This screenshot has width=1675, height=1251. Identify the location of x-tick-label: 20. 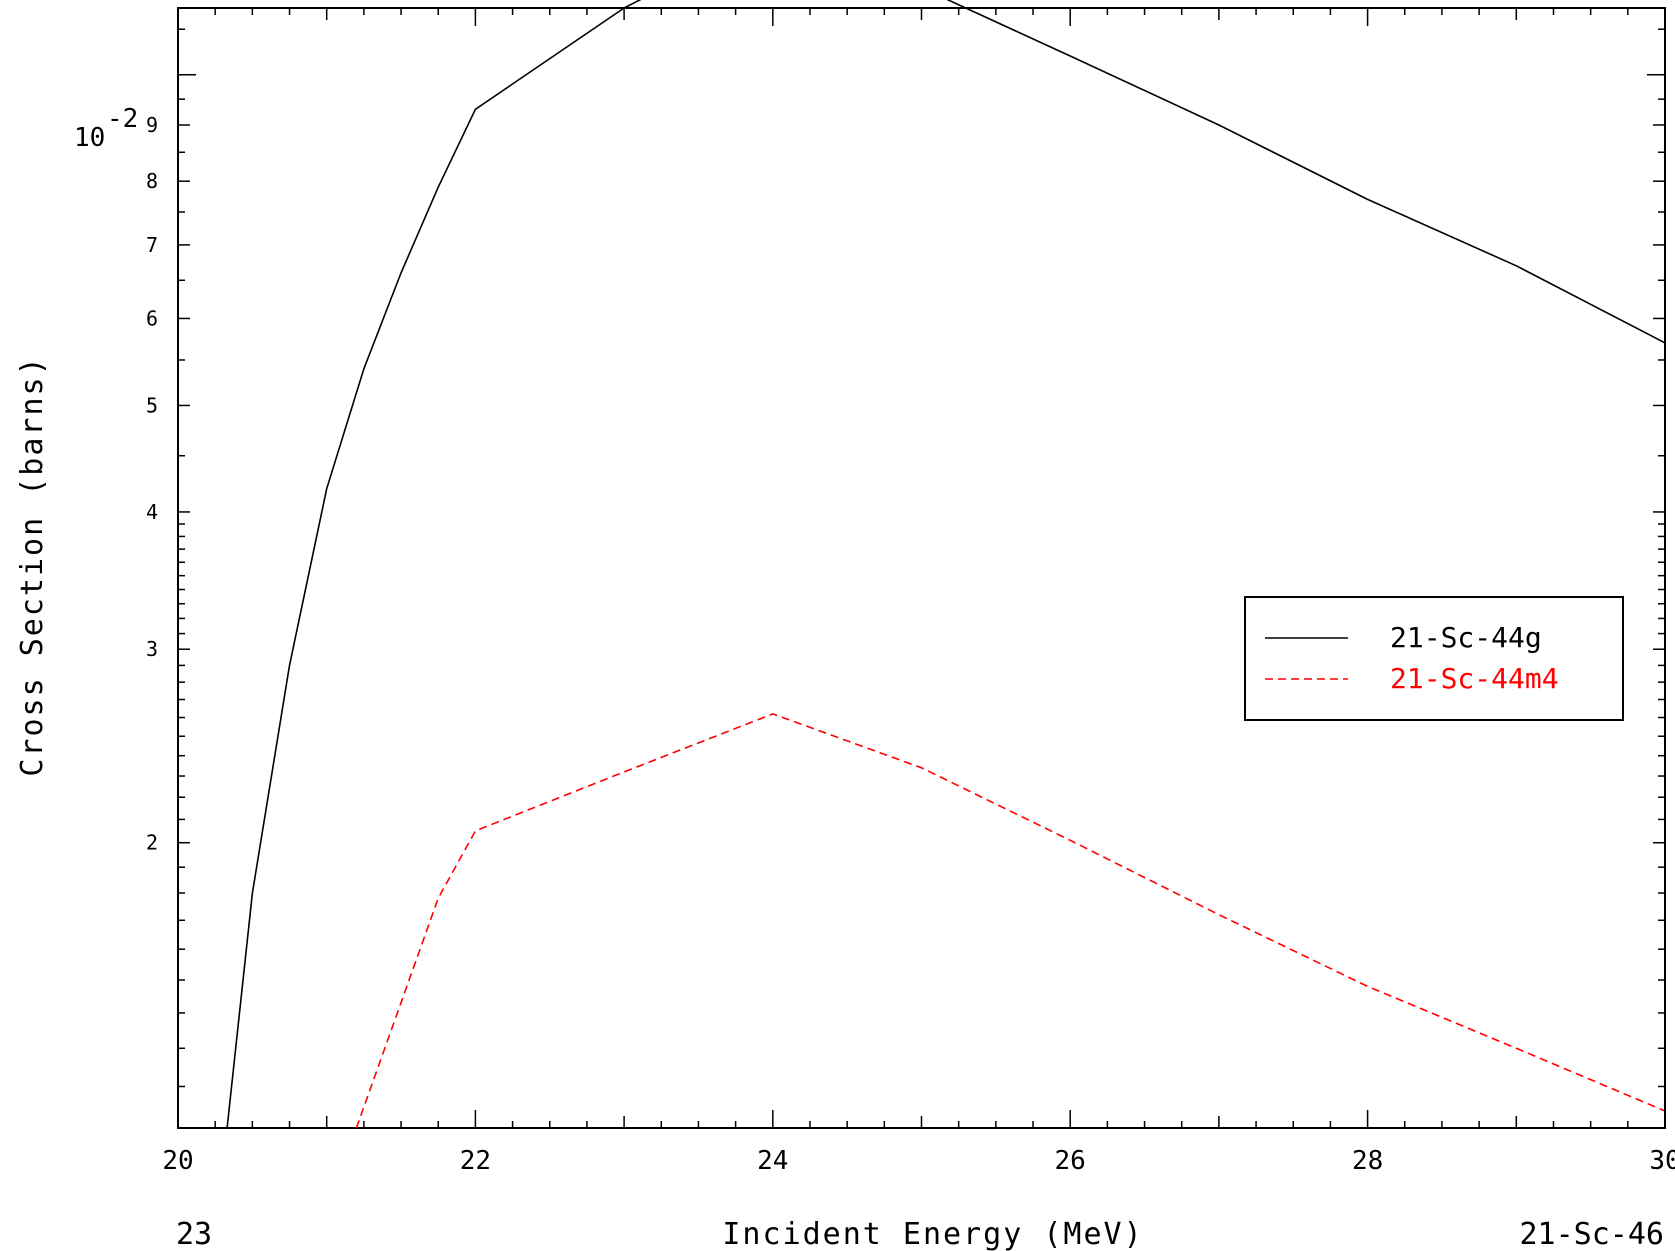
(177, 1161).